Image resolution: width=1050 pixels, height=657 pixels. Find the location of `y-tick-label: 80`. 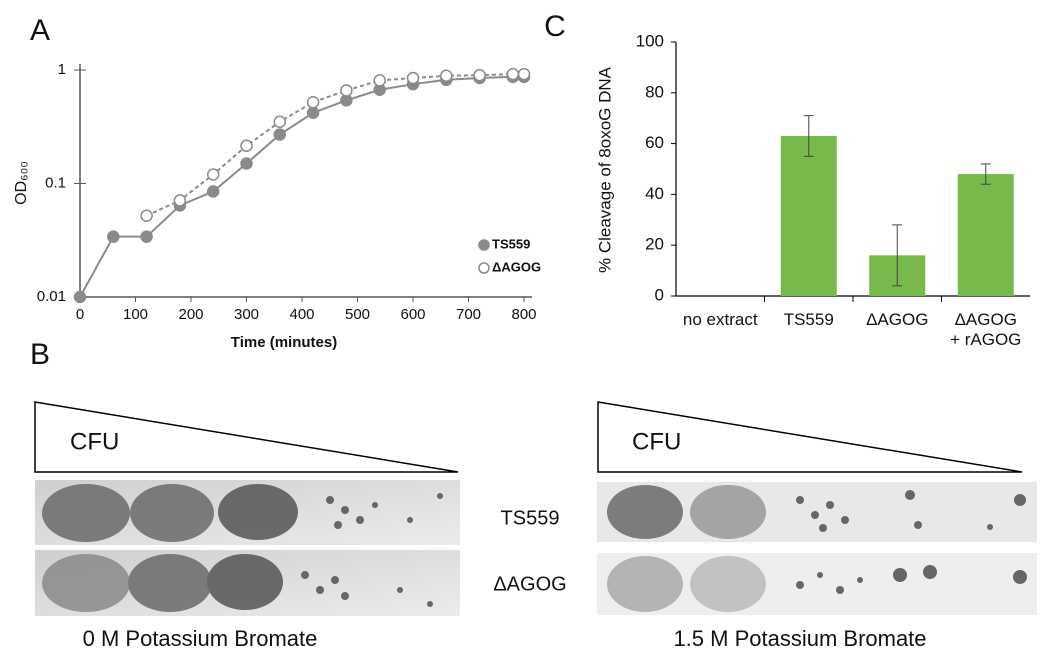

y-tick-label: 80 is located at coordinates (654, 91).